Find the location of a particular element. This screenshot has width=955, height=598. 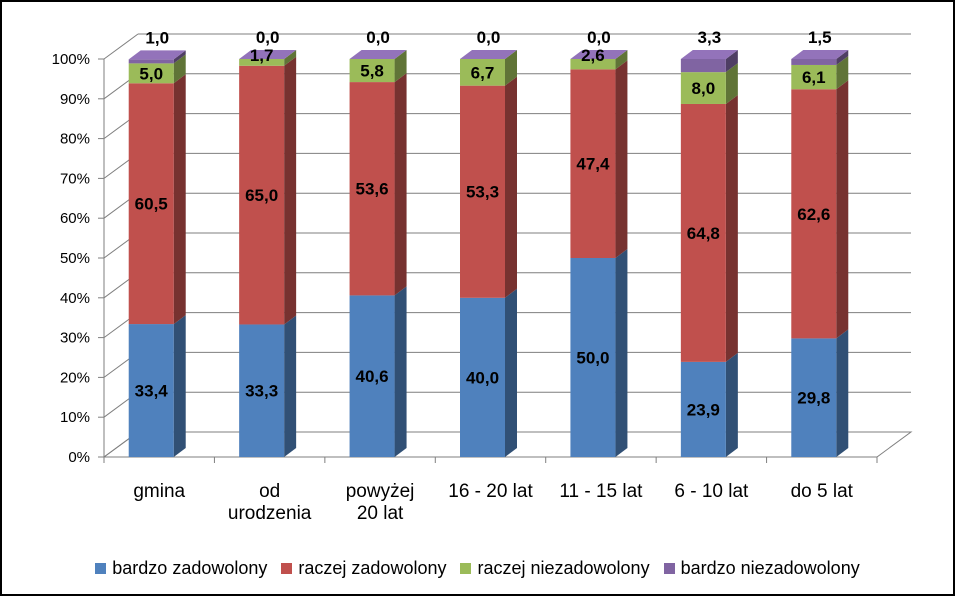

y-tick-label: 20% is located at coordinates (75, 377).